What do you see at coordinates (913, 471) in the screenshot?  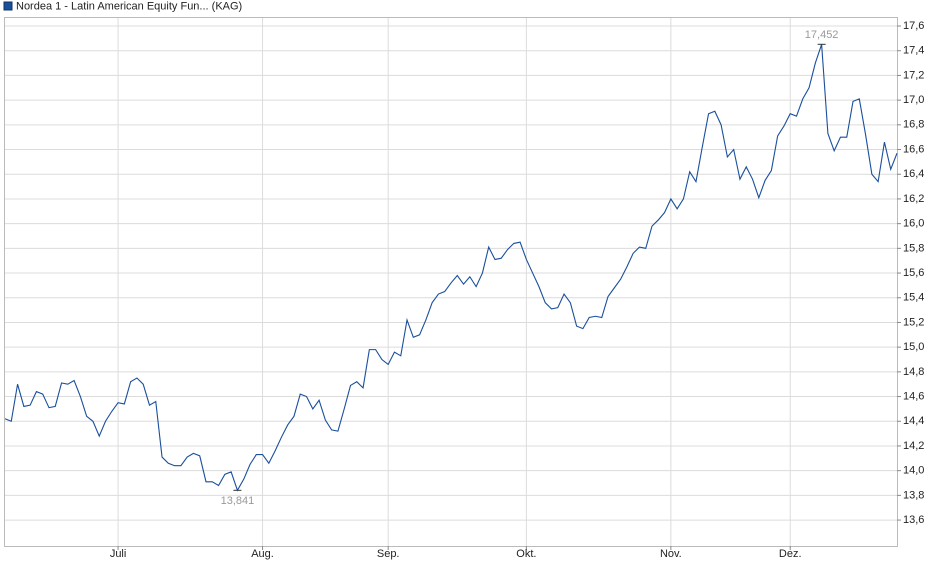 I see `y-tick-label: 14,0` at bounding box center [913, 471].